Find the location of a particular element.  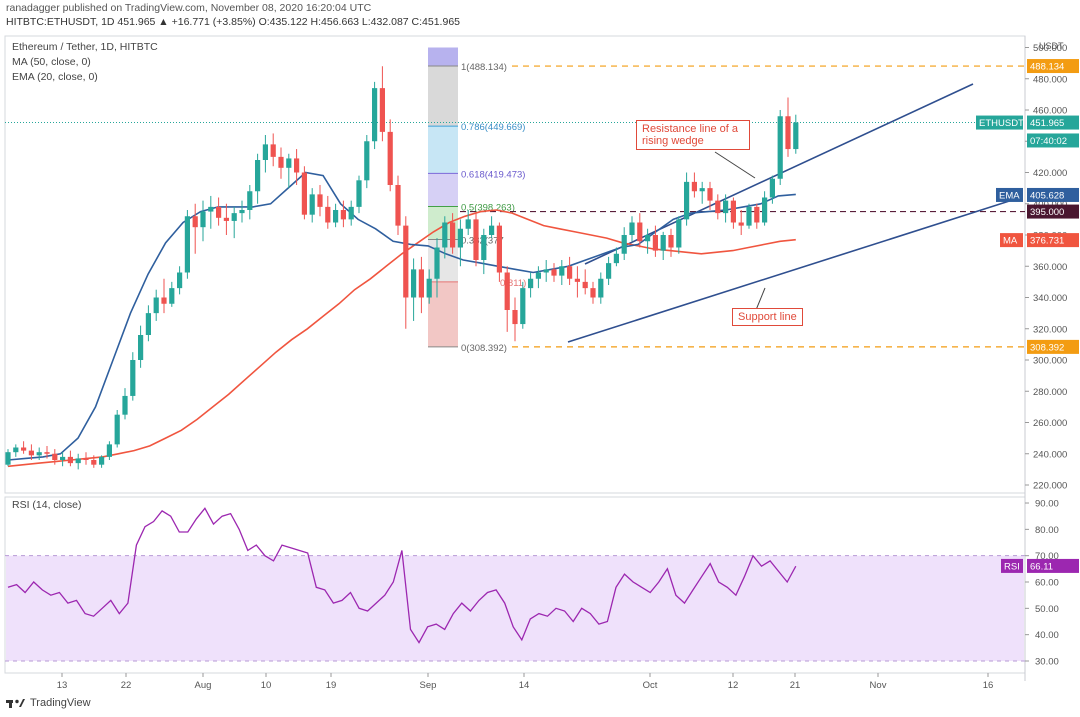

fib-top-band is located at coordinates (443, 59).